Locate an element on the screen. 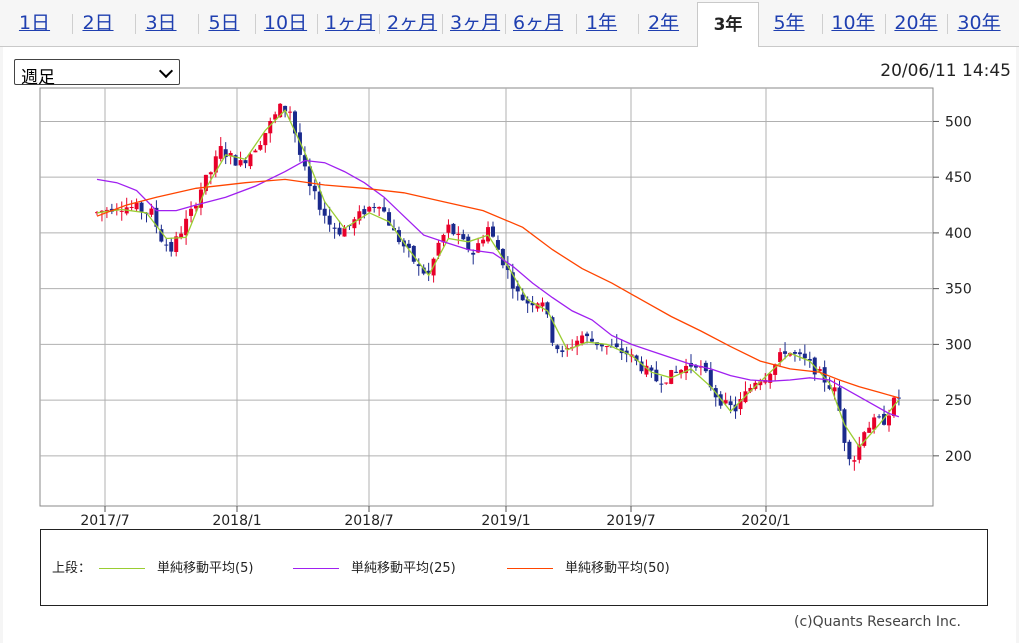 The image size is (1019, 643). tab-3: 3日 is located at coordinates (161, 23).